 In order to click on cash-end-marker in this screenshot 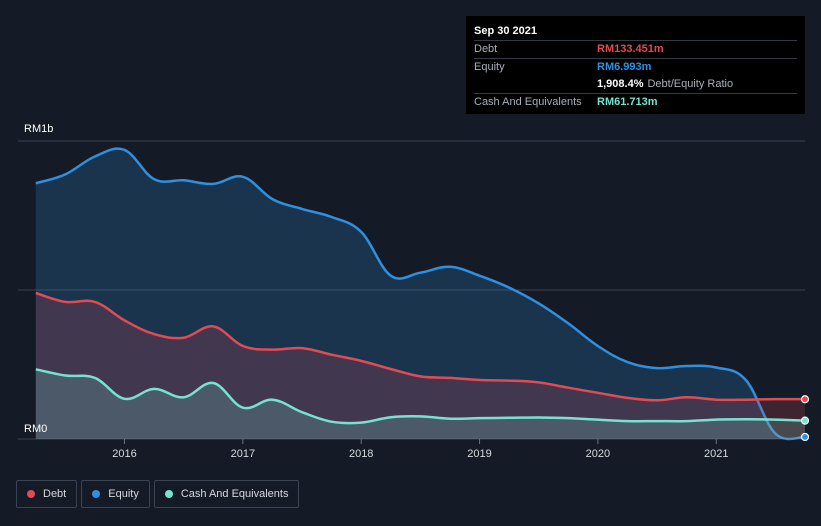, I will do `click(805, 420)`.